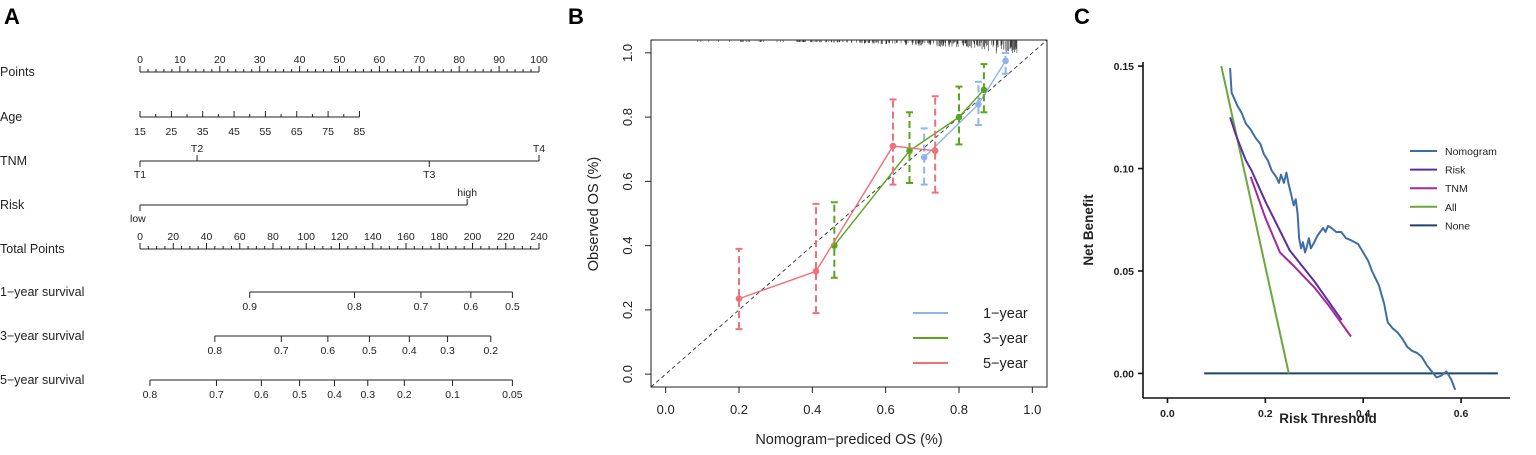 The height and width of the screenshot is (455, 1536). Describe the element at coordinates (12, 16) in the screenshot. I see `panel-a-label: A` at that location.